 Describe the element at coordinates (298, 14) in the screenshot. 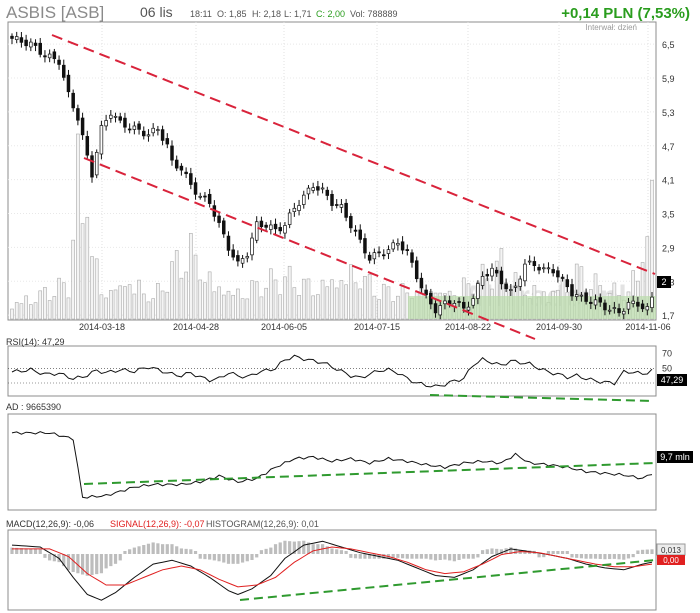

I see `header-low: L: 1,71` at that location.